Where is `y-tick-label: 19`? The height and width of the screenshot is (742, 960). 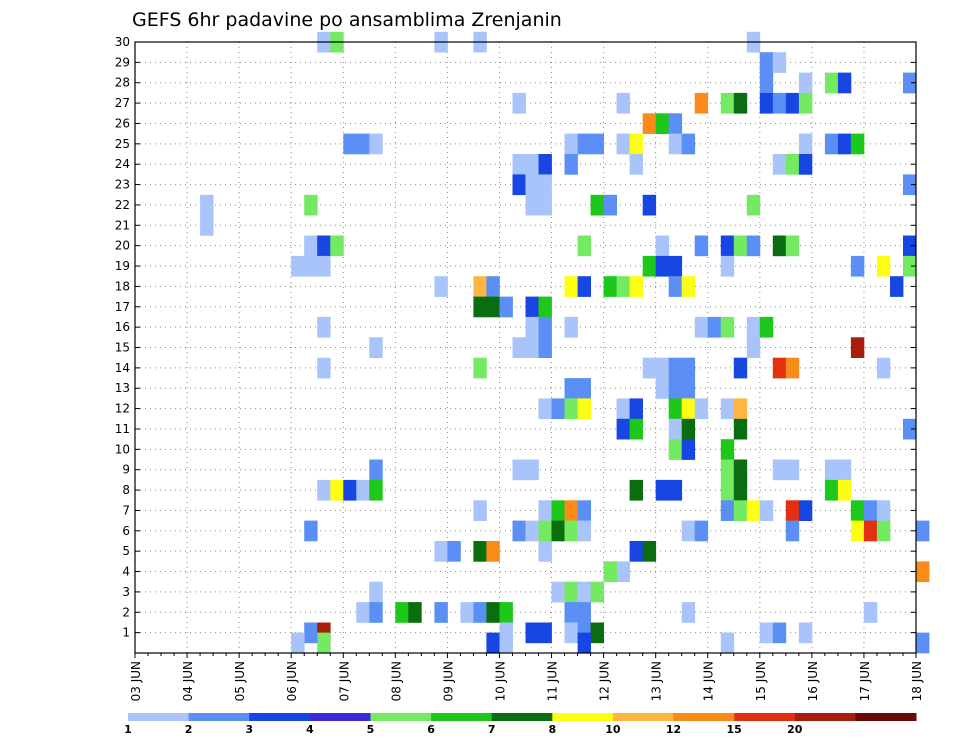
y-tick-label: 19 is located at coordinates (122, 266).